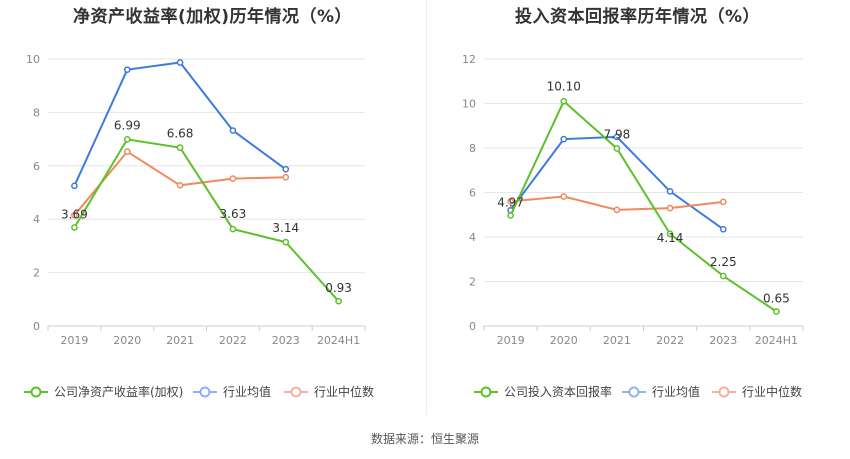 The image size is (850, 459). What do you see at coordinates (233, 340) in the screenshot?
I see `roe-x-tick-label: 2022` at bounding box center [233, 340].